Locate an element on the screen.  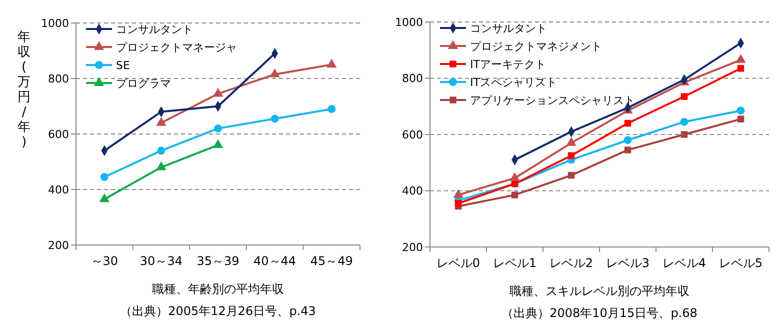
x-tick-label: レベル0 is located at coordinates (458, 263).